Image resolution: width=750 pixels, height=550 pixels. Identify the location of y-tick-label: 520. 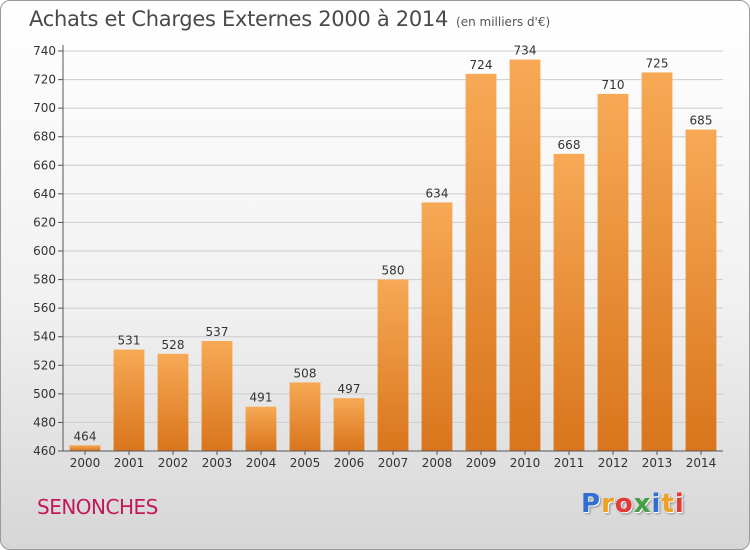
(44, 365).